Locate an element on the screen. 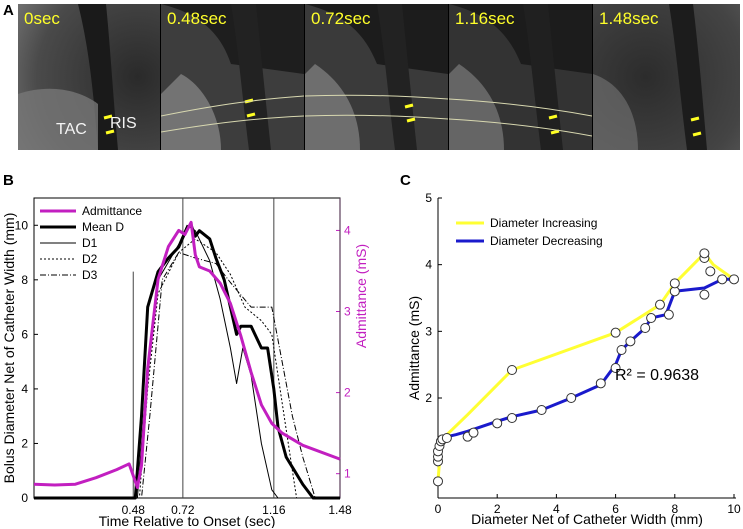 Image resolution: width=743 pixels, height=529 pixels. frame-label-4: 1.48sec is located at coordinates (629, 18).